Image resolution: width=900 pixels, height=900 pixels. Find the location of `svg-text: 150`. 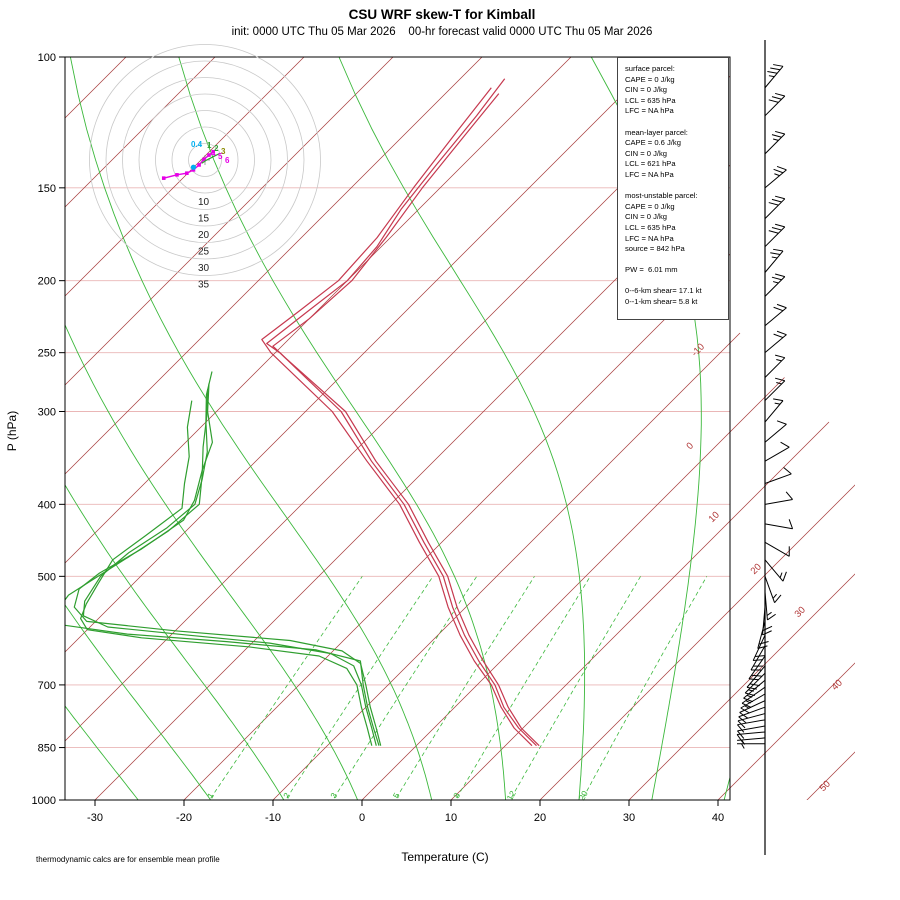

svg-text: 150 is located at coordinates (47, 189).